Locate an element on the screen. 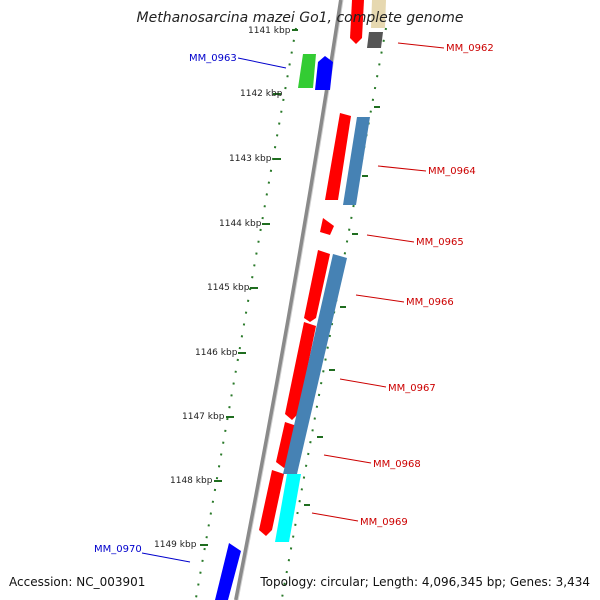 The image size is (600, 600). gene-label-mm0963: MM_0963 is located at coordinates (213, 58).